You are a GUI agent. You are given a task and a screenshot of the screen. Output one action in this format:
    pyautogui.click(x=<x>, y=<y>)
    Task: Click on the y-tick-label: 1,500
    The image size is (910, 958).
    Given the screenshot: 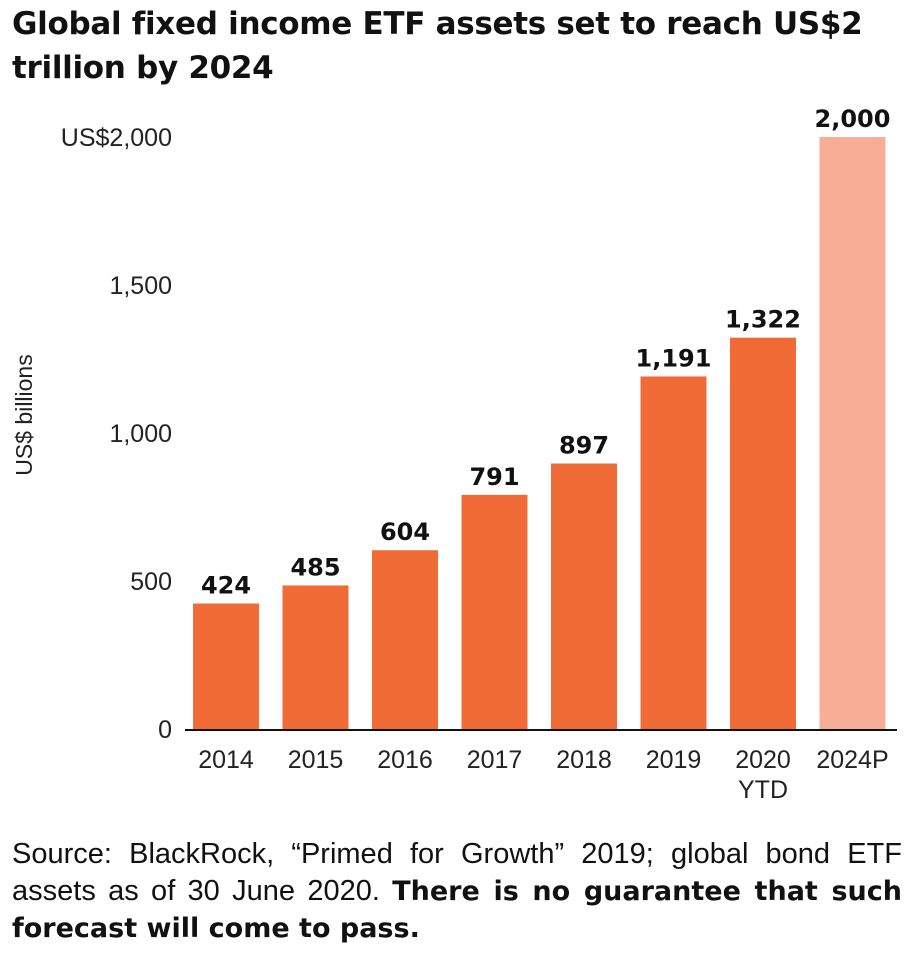 What is the action you would take?
    pyautogui.click(x=140, y=286)
    